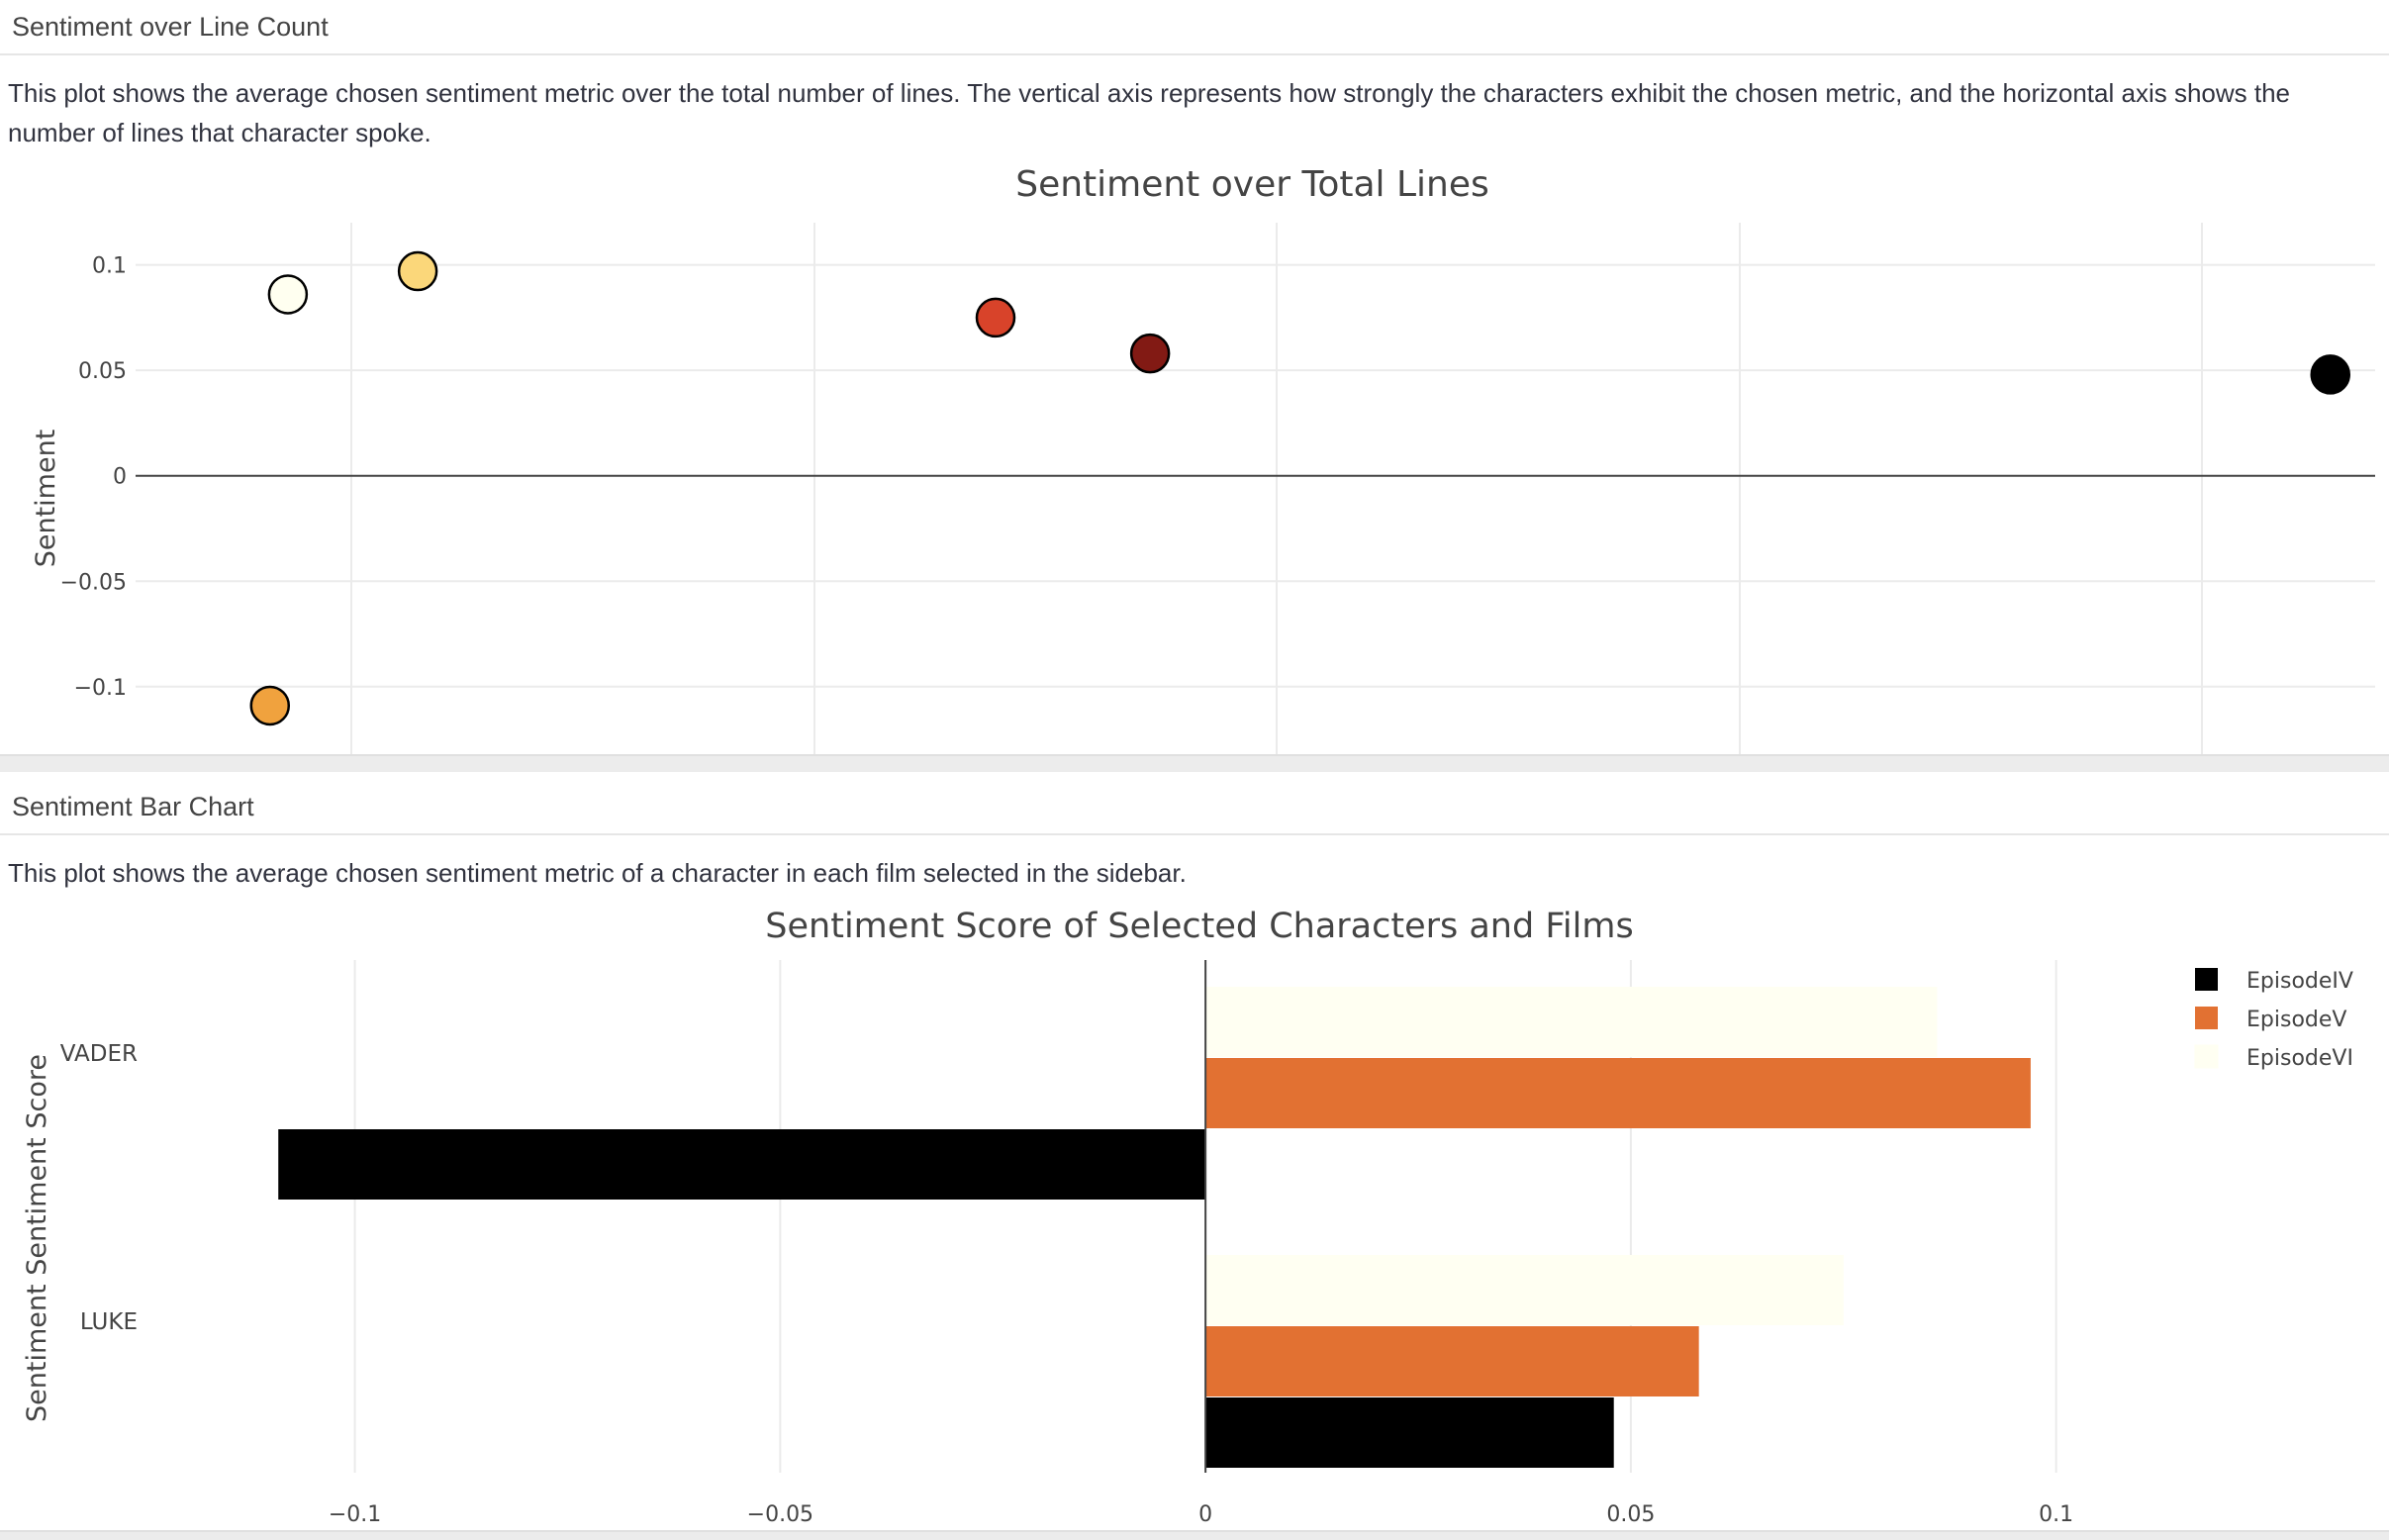 This screenshot has width=2389, height=1540. I want to click on bar-x-tick-label: 0.1, so click(2056, 1514).